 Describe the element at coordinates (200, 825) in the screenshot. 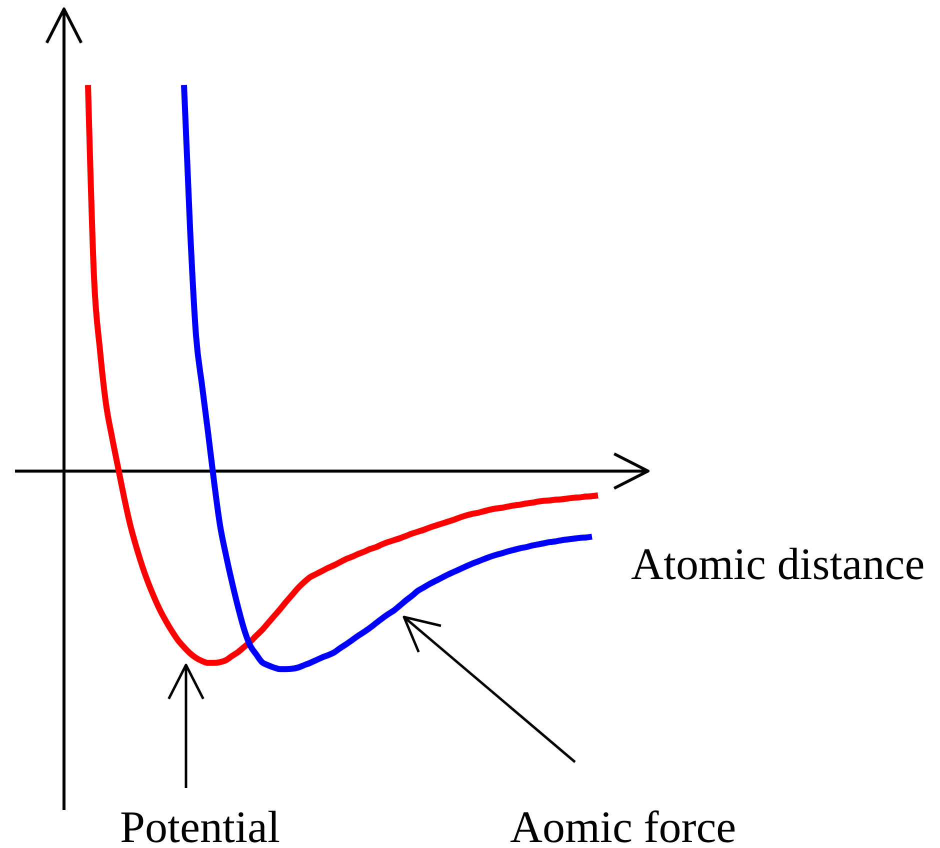

I see `text: Potential` at that location.